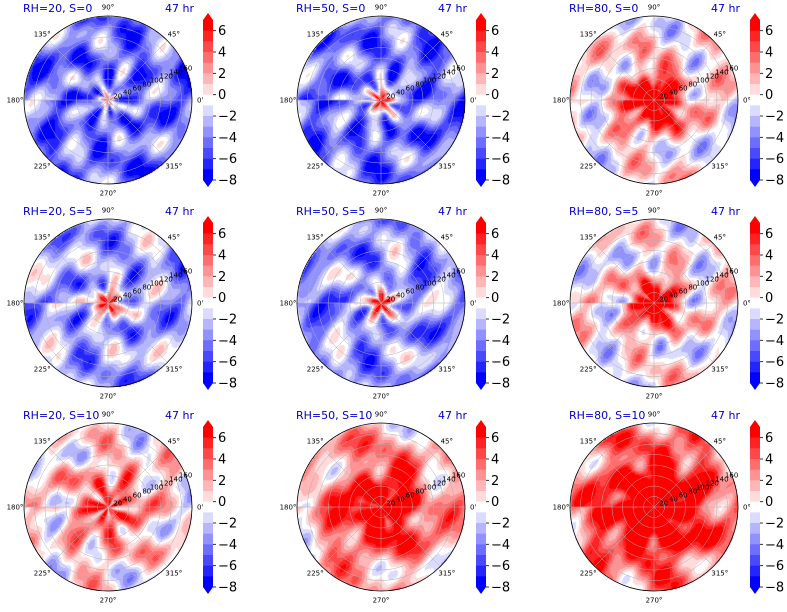 This screenshot has width=787, height=612. Describe the element at coordinates (481, 183) in the screenshot. I see `colorbar-extend-min` at that location.